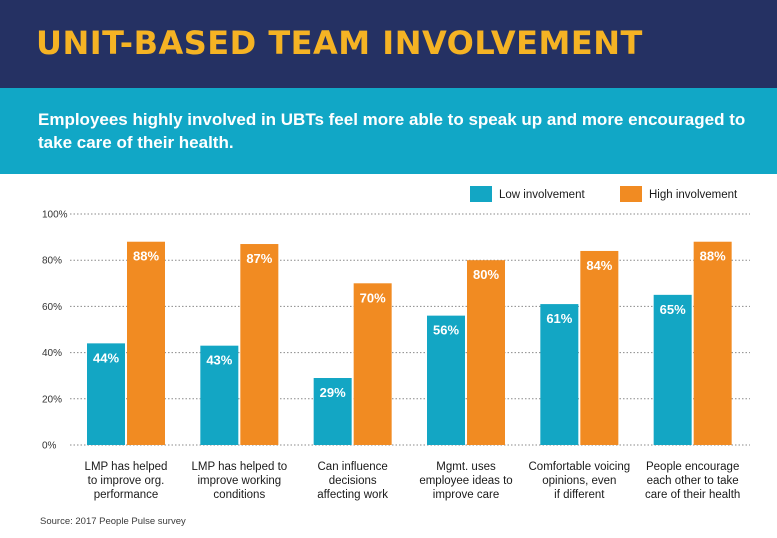 The height and width of the screenshot is (538, 777). What do you see at coordinates (55, 215) in the screenshot?
I see `y-tick-label: 100%` at bounding box center [55, 215].